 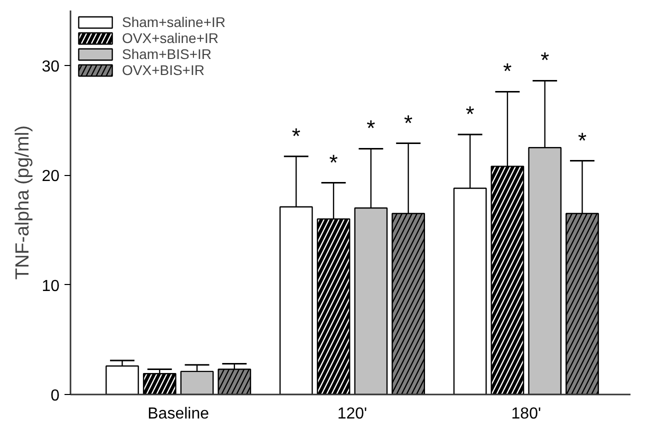 I want to click on bar, so click(x=122, y=379).